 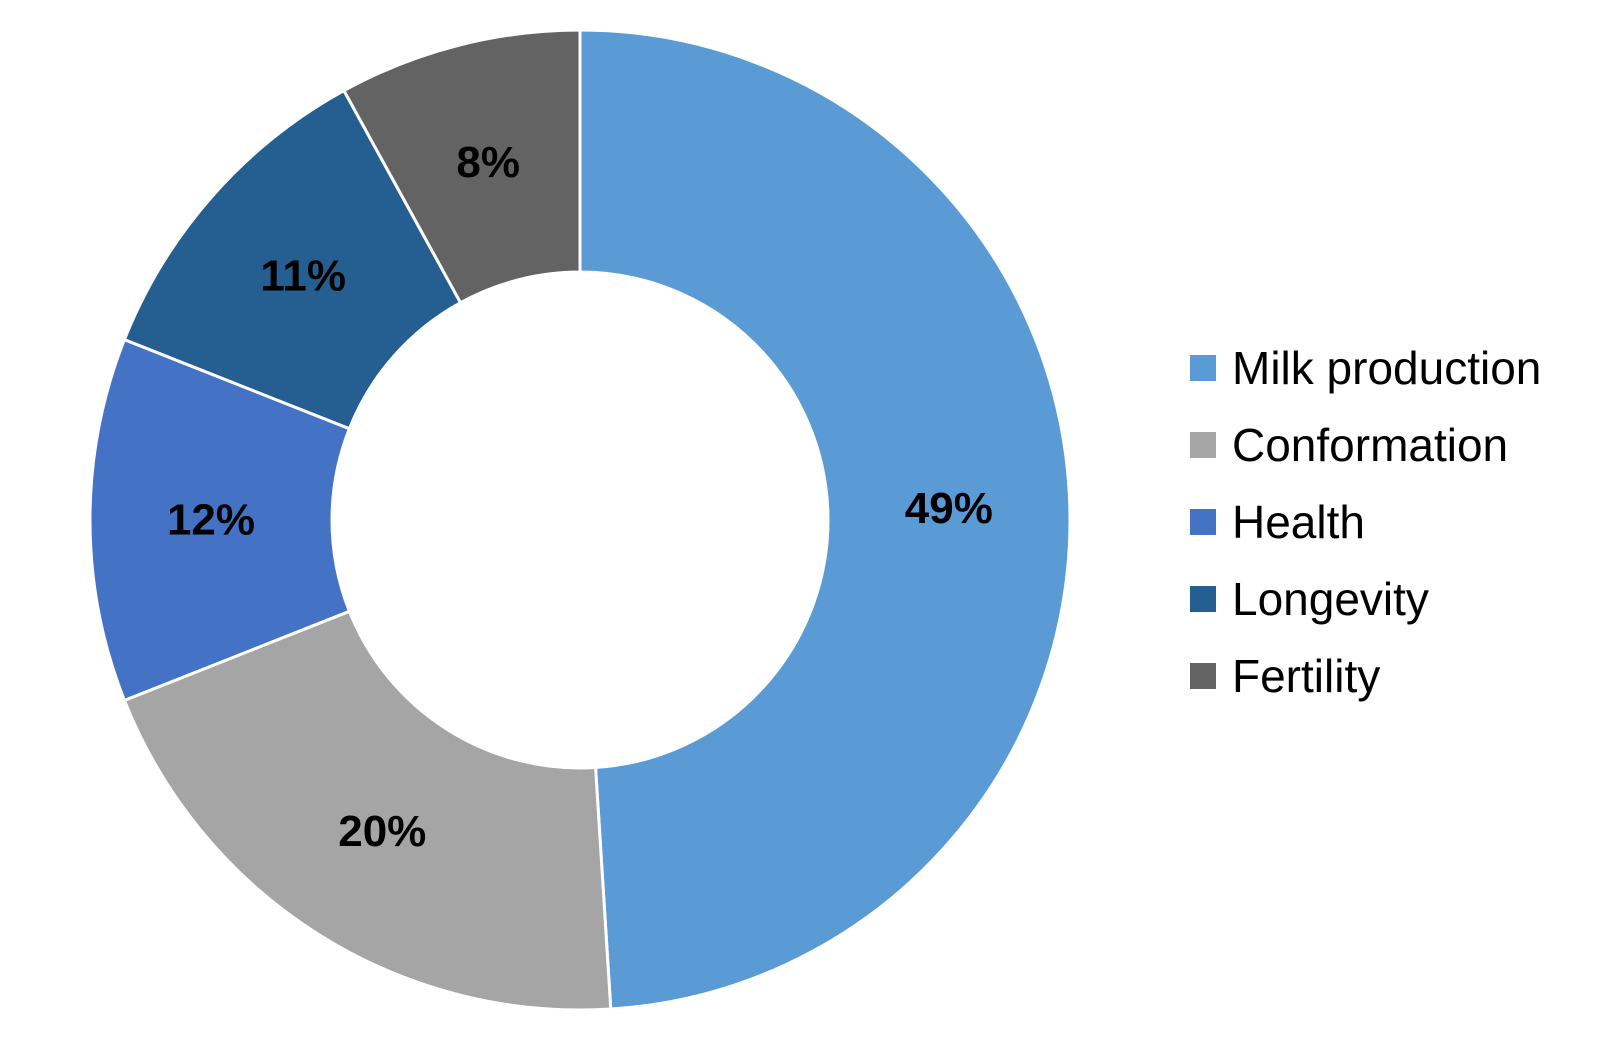 What do you see at coordinates (1370, 445) in the screenshot?
I see `legend-label-conformation: Conformation` at bounding box center [1370, 445].